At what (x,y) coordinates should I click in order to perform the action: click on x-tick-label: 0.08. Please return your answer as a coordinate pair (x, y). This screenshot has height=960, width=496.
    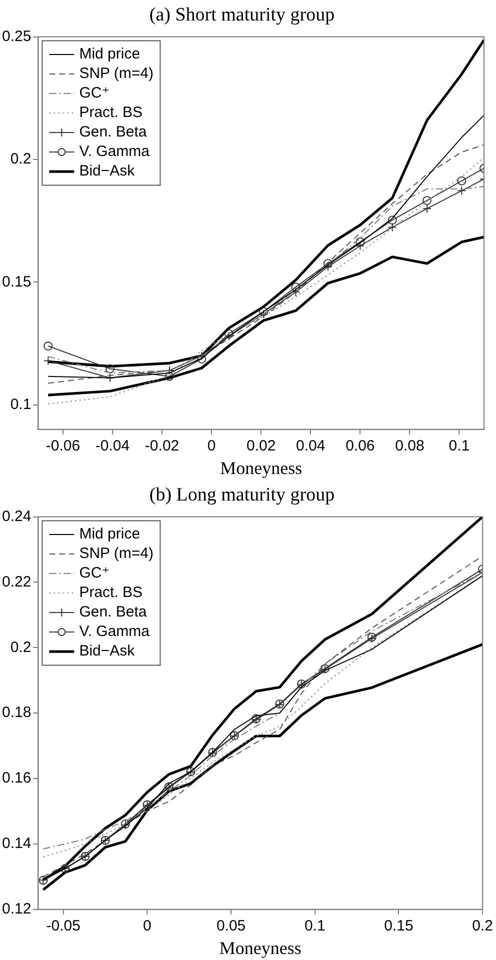
    Looking at the image, I should click on (409, 446).